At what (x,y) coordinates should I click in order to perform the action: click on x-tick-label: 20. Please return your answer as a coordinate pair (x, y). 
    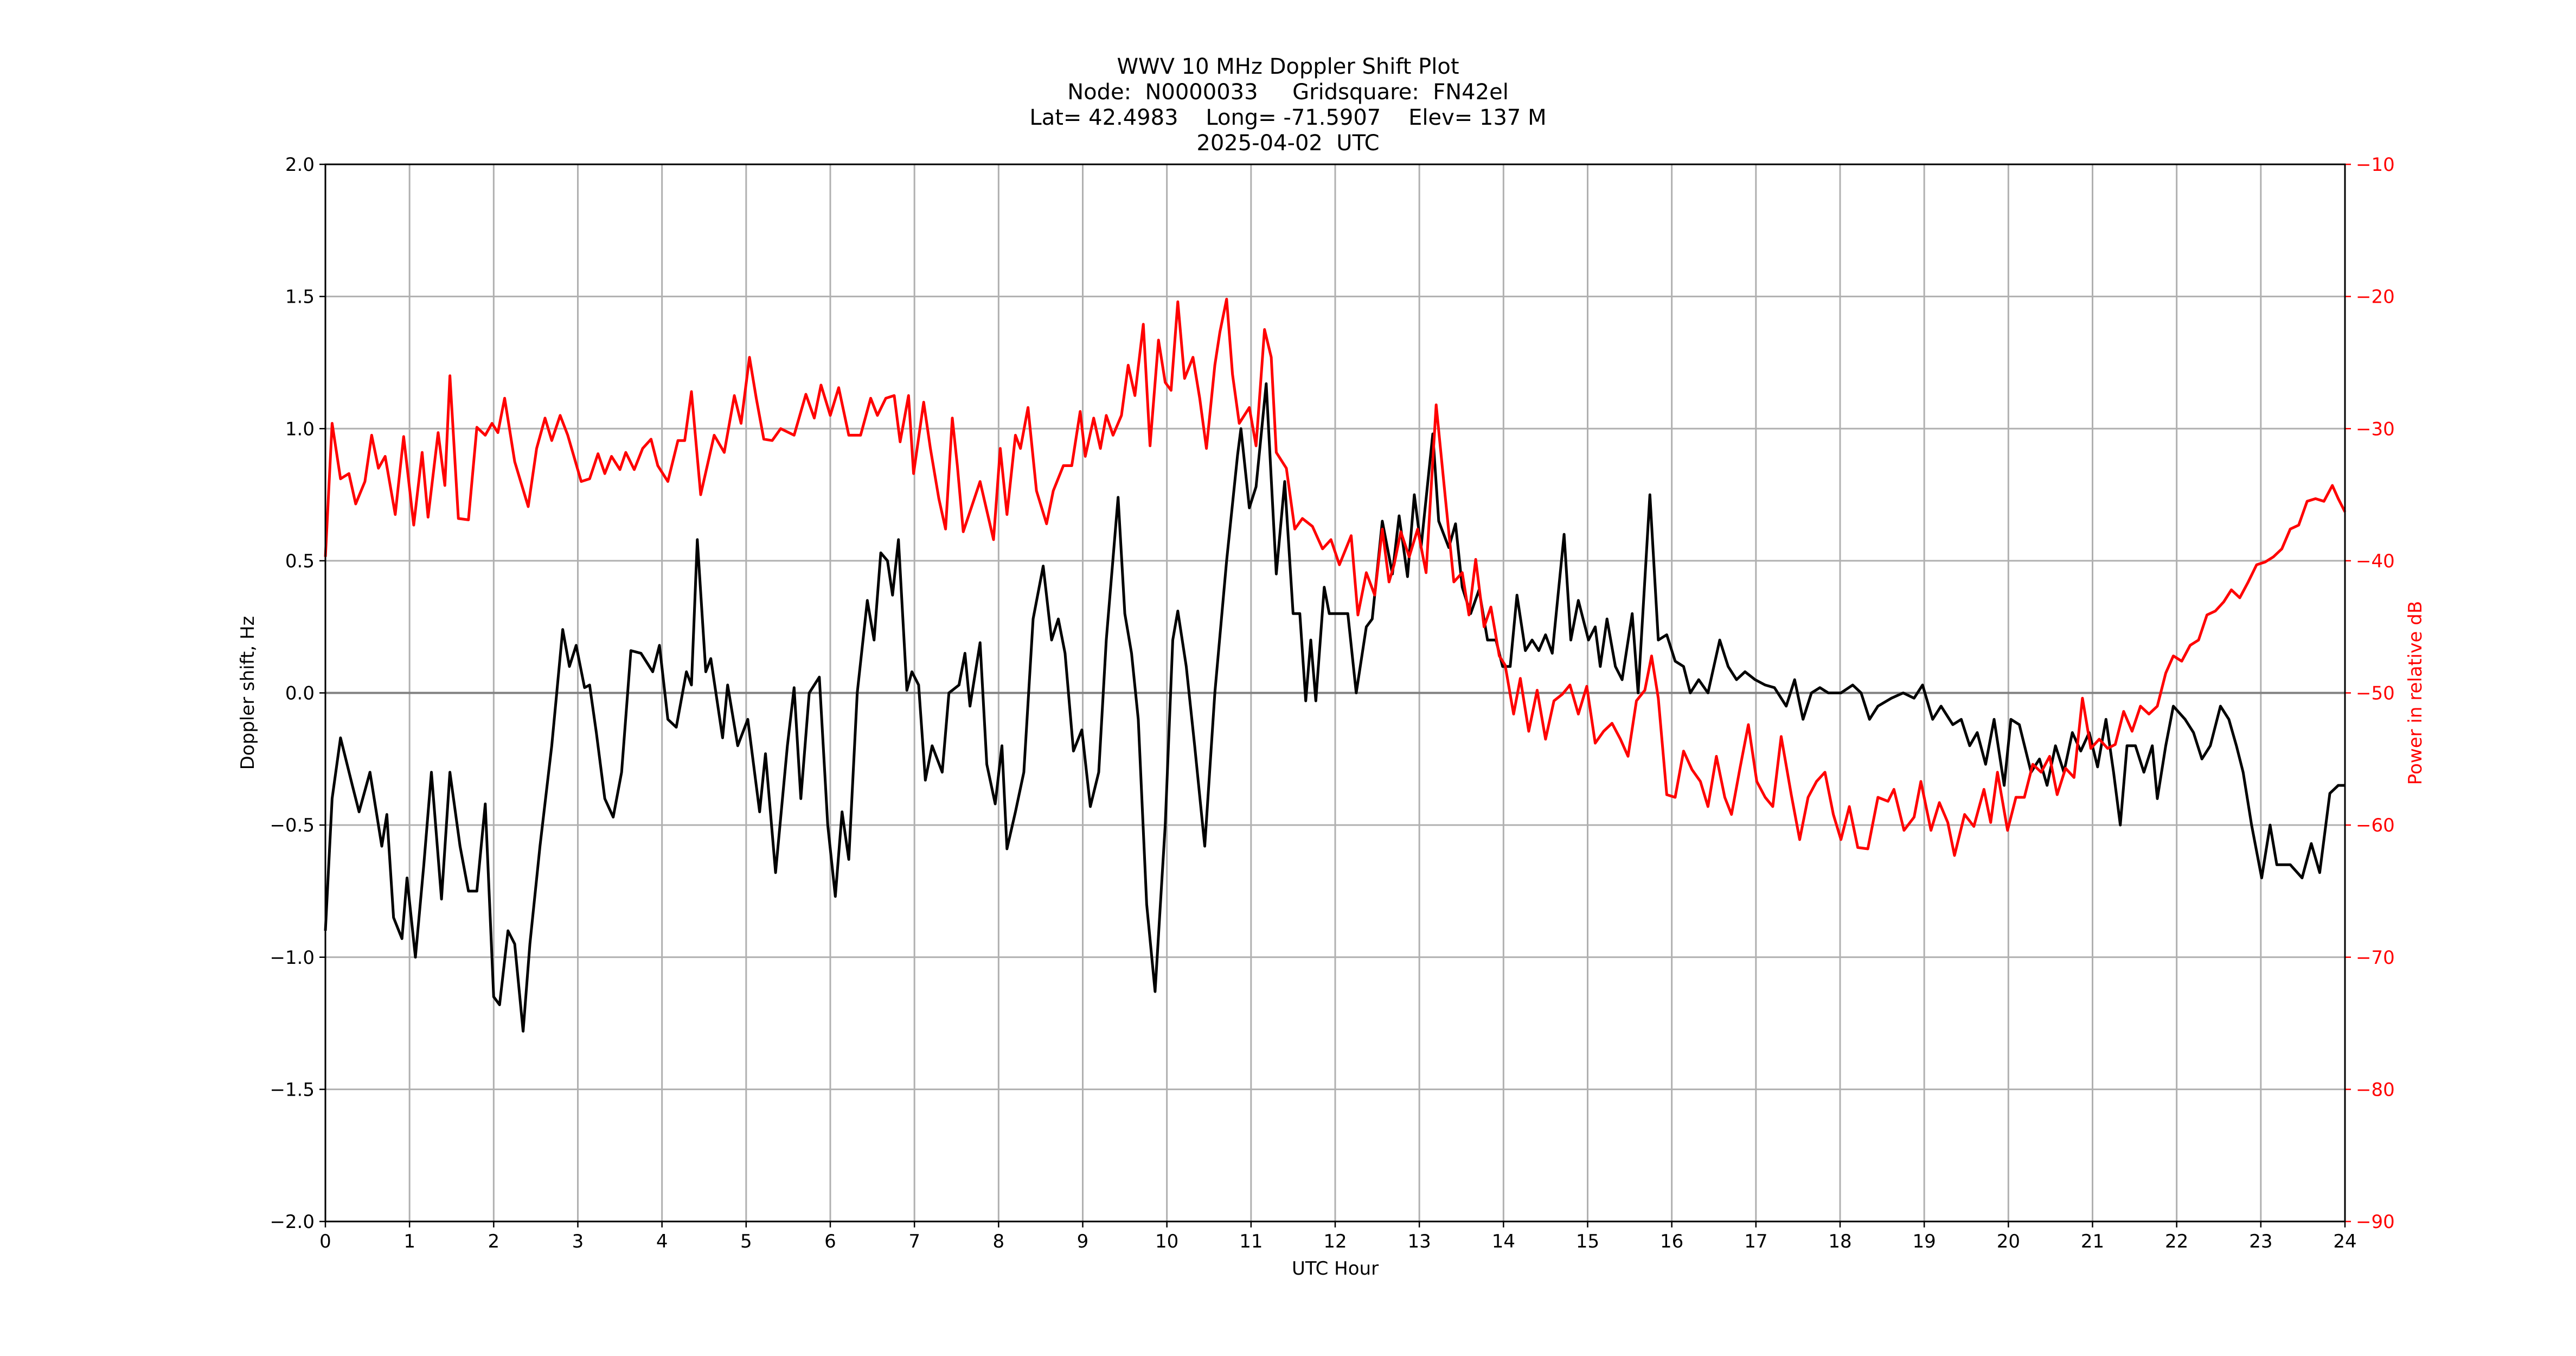
    Looking at the image, I should click on (2008, 1241).